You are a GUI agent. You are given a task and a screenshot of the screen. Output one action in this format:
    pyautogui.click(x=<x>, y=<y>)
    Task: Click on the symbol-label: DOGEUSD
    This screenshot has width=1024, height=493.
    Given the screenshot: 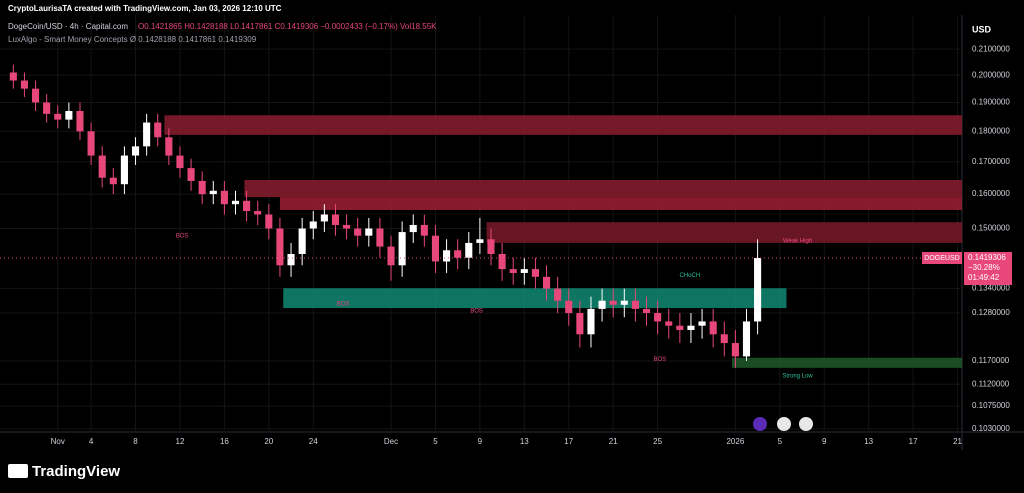 What is the action you would take?
    pyautogui.click(x=941, y=258)
    